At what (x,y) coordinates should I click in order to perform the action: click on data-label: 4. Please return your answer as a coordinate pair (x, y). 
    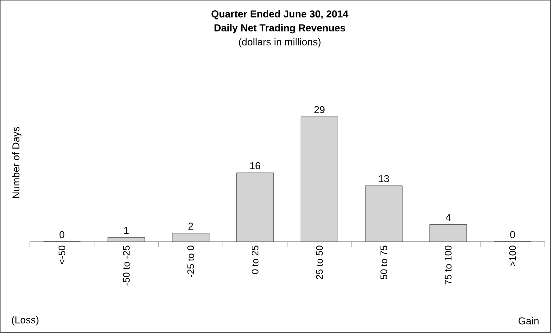
    Looking at the image, I should click on (448, 218).